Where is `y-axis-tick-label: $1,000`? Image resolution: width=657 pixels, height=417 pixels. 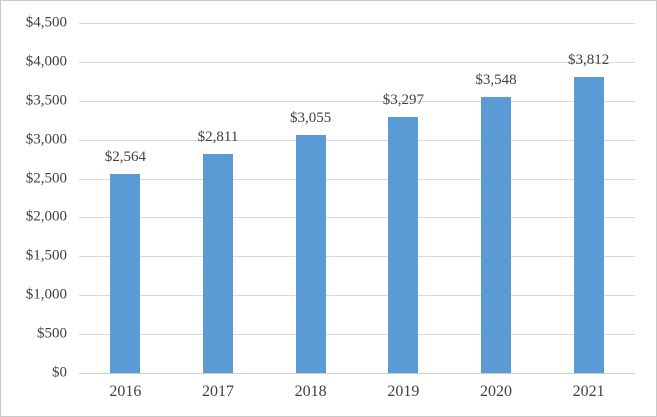 y-axis-tick-label: $1,000 is located at coordinates (46, 294).